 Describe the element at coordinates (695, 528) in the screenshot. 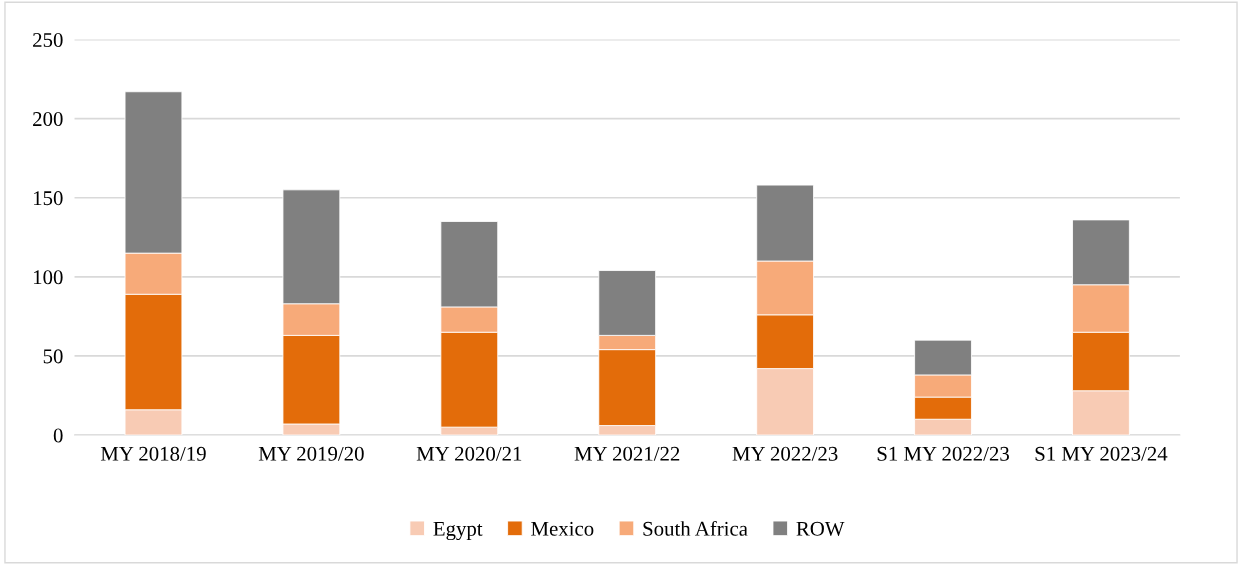

I see `legend-label: South Africa` at that location.